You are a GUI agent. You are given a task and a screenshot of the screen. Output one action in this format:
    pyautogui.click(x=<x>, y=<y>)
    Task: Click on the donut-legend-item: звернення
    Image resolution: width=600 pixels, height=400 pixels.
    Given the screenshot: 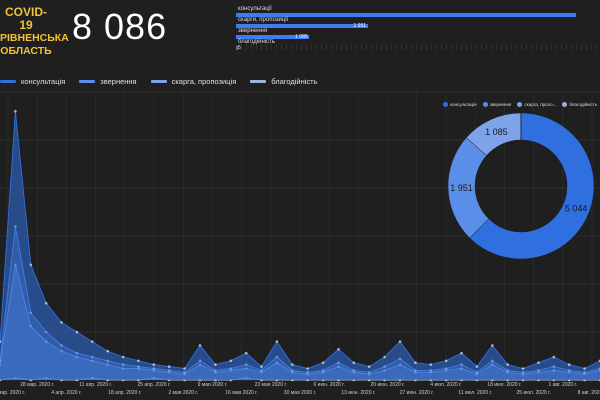 What is the action you would take?
    pyautogui.click(x=497, y=104)
    